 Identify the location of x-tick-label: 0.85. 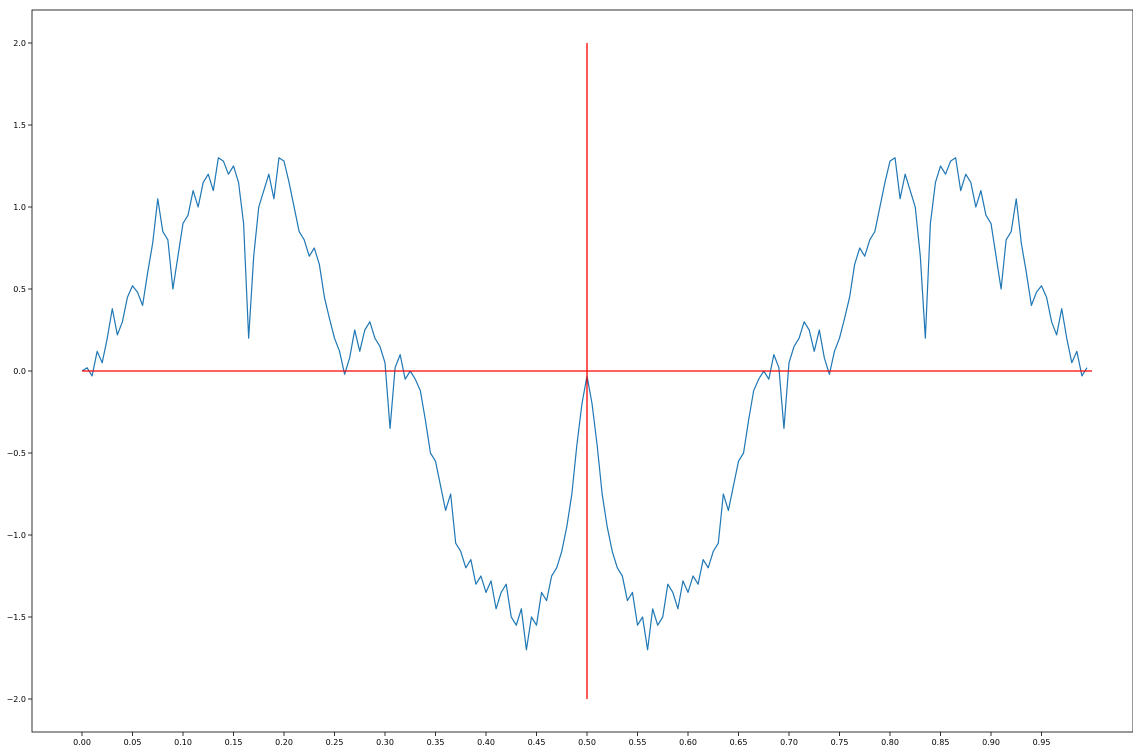
(941, 742).